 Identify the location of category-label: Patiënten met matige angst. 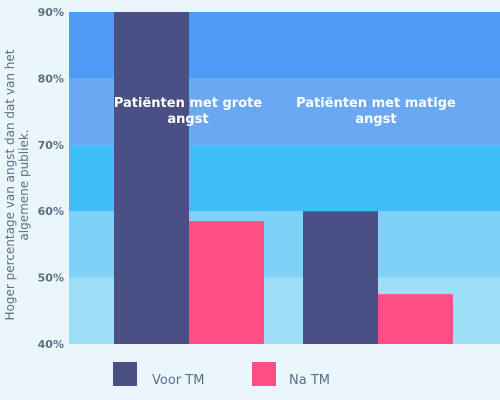
(376, 111).